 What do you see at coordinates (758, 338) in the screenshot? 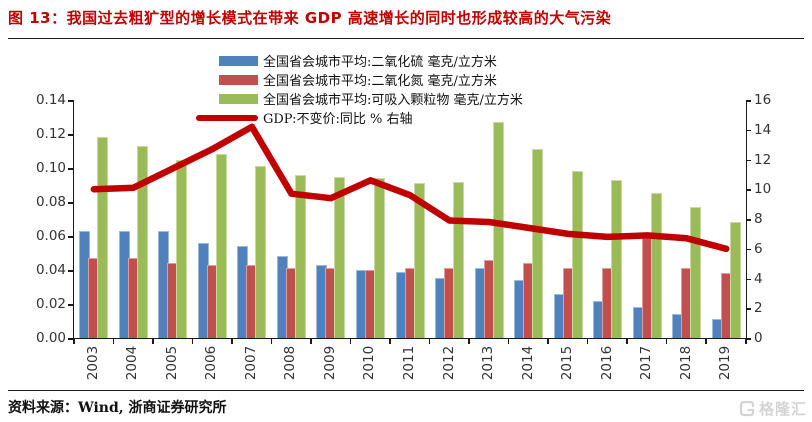
I see `y-axis-right-label: 0` at bounding box center [758, 338].